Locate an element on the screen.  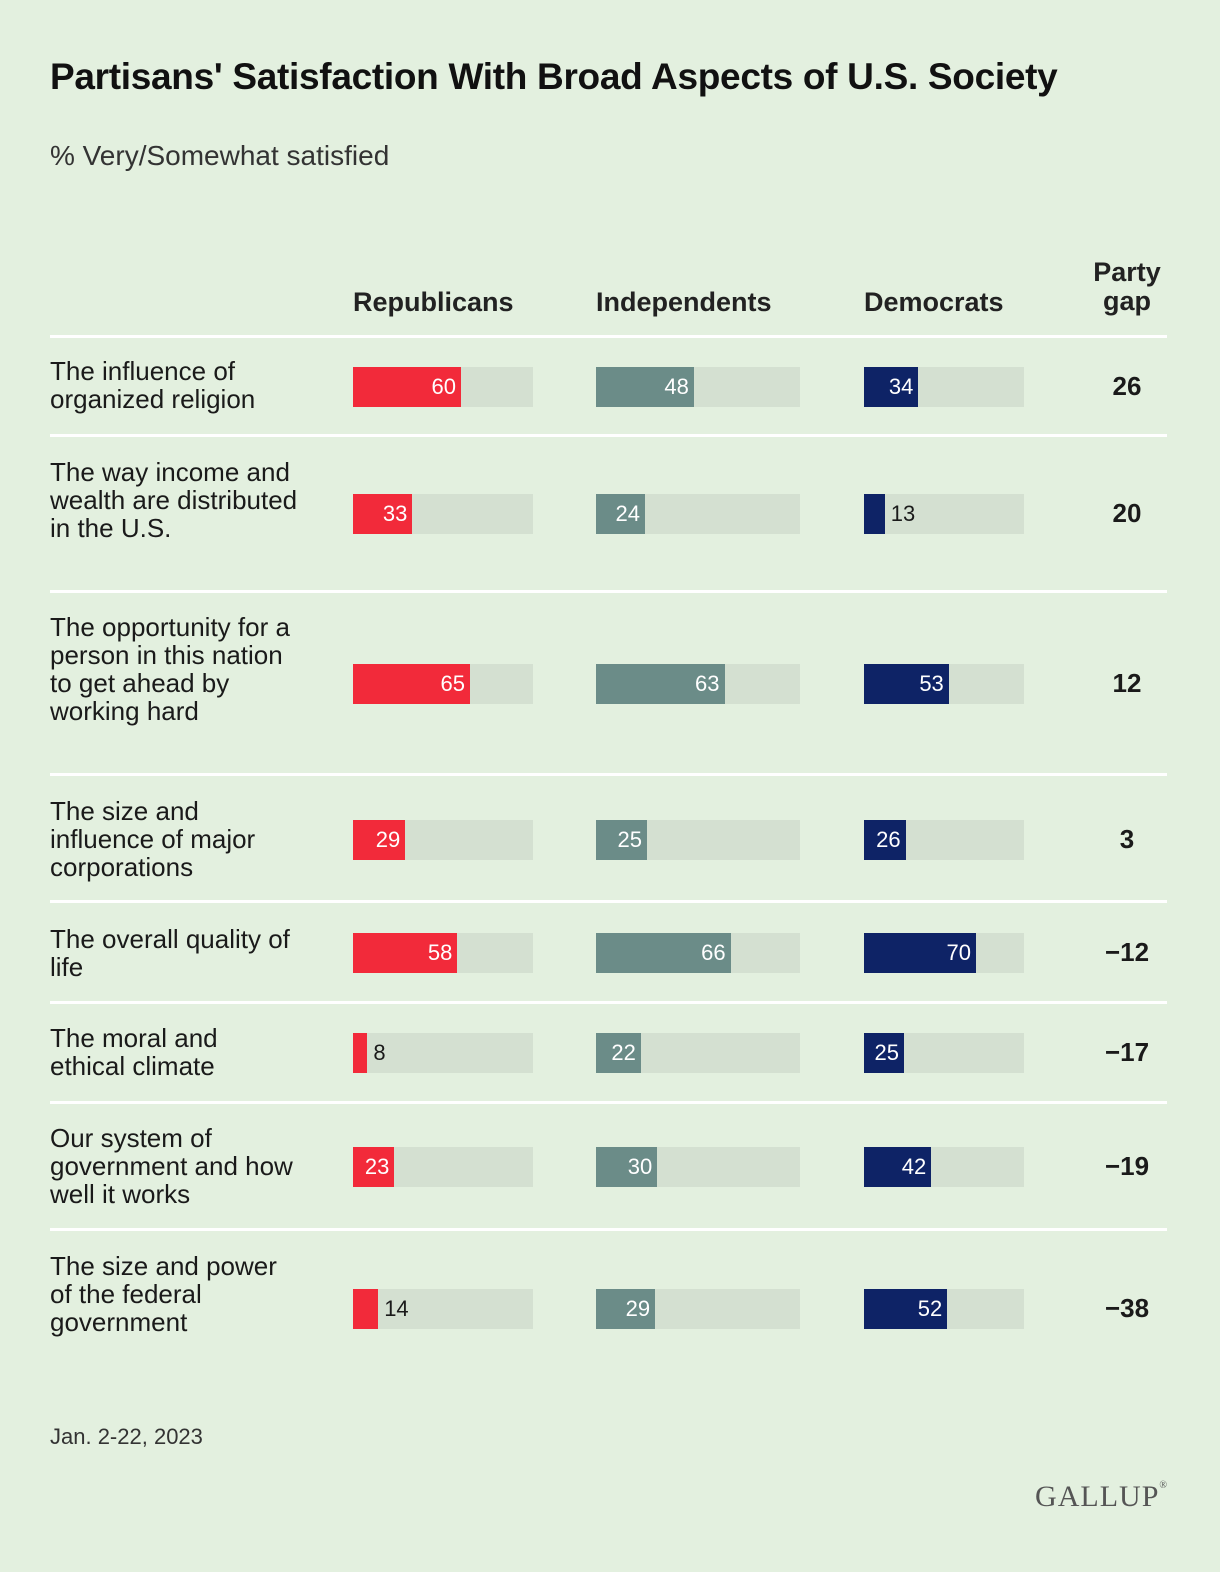
bar-track-republicans: 65 is located at coordinates (443, 684).